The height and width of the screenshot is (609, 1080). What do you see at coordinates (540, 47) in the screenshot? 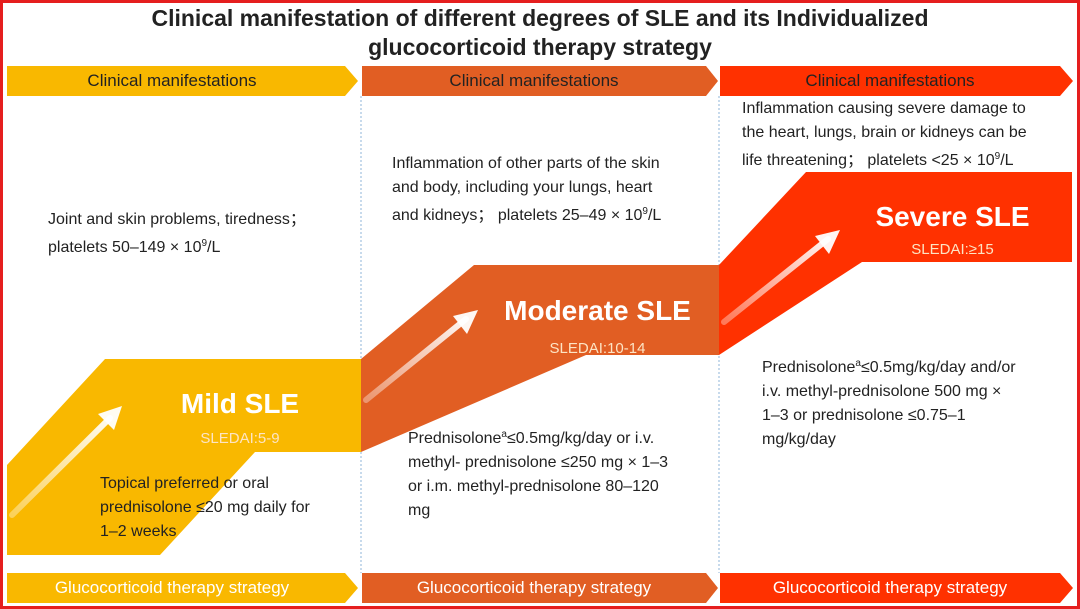
I see `title-line-2: glucocorticoid therapy strategy` at bounding box center [540, 47].